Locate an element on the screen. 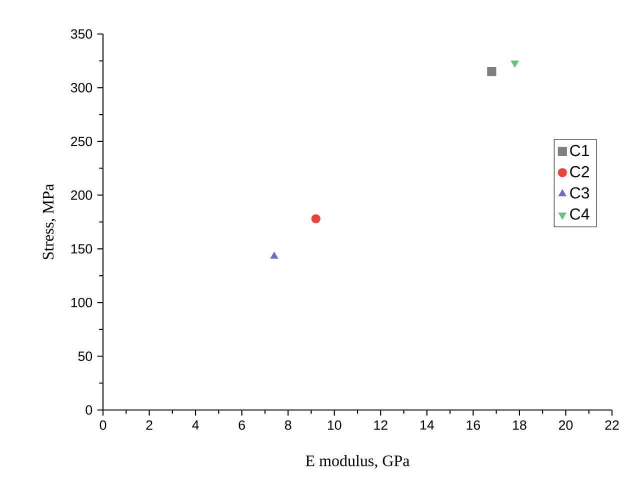  y-tick-label: 250 is located at coordinates (81, 141).